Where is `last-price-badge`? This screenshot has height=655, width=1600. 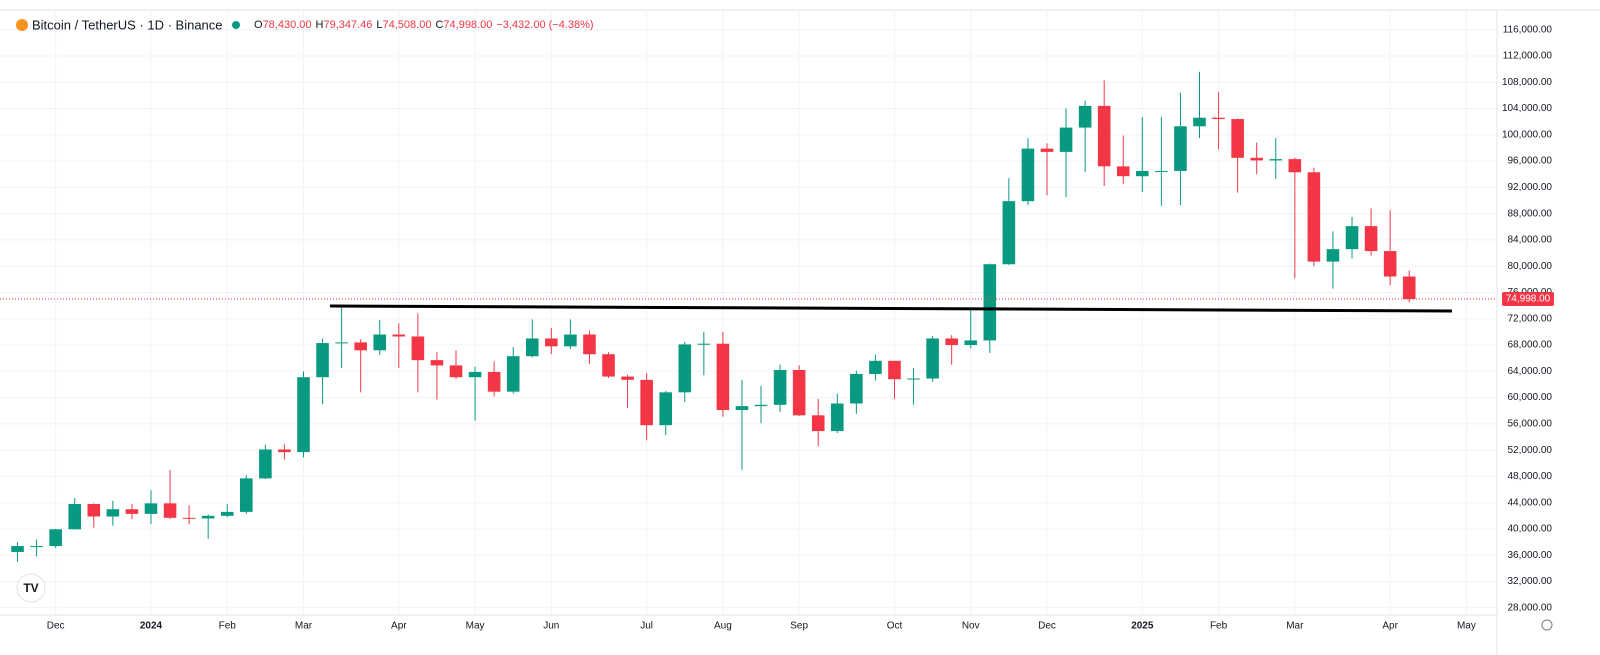
last-price-badge is located at coordinates (1528, 299).